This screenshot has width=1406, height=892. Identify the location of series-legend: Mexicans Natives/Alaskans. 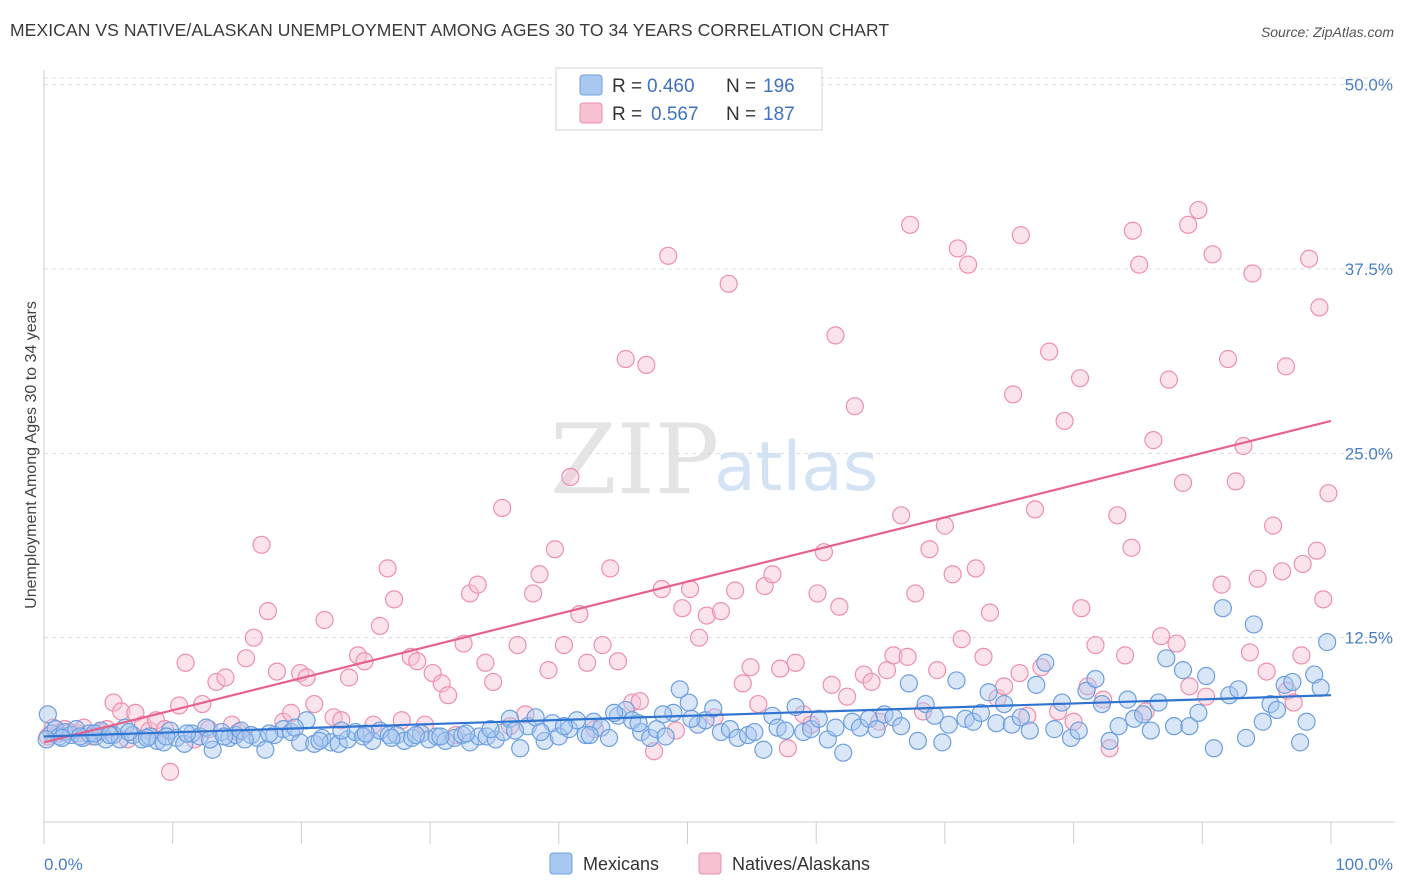
(709, 863).